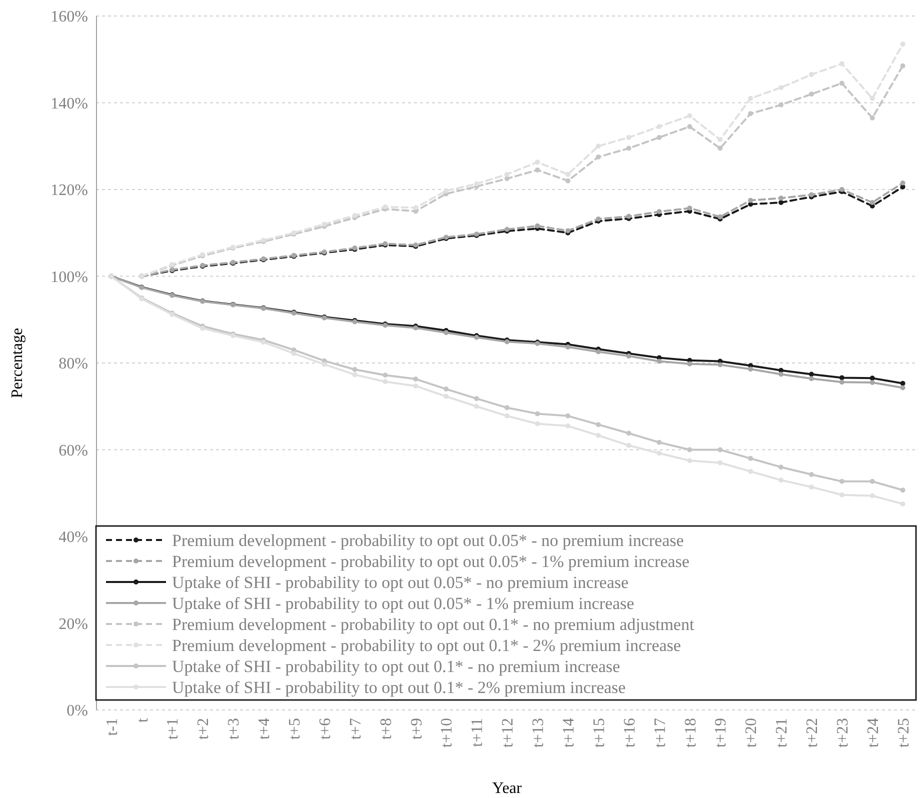 This screenshot has width=921, height=798. What do you see at coordinates (69, 103) in the screenshot?
I see `y-tick-label: 140%` at bounding box center [69, 103].